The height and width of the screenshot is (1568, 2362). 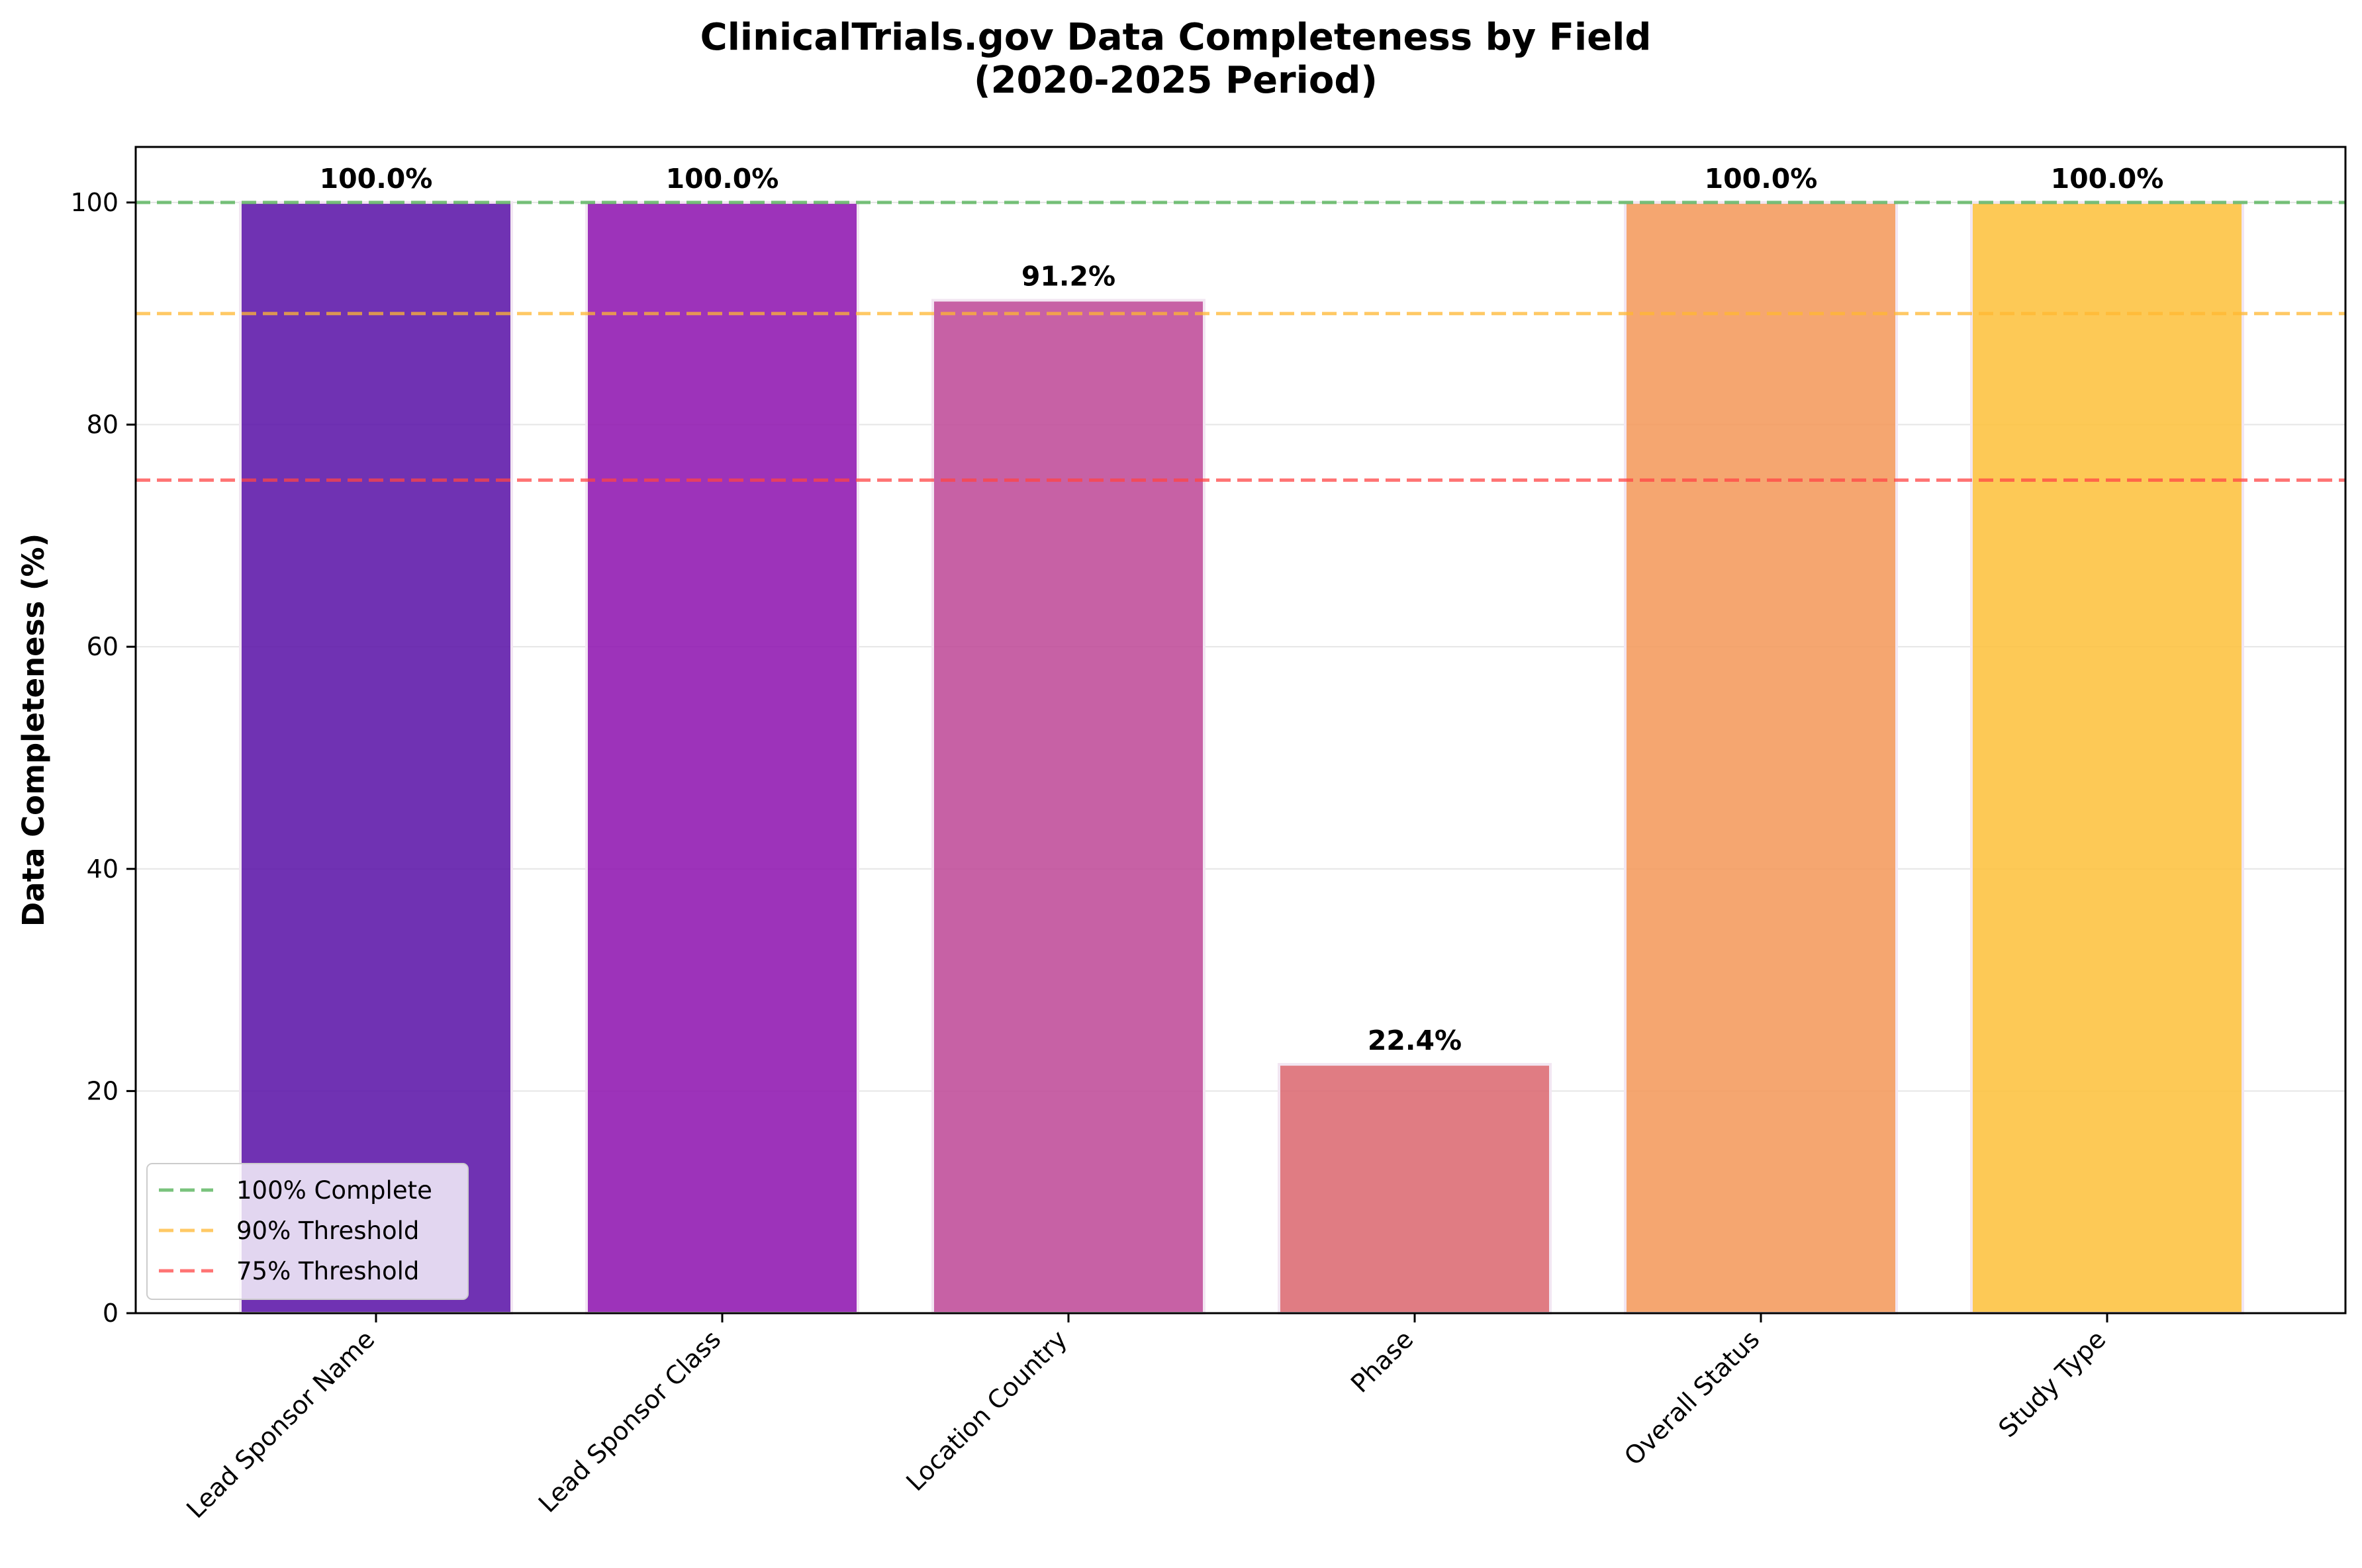 I want to click on bar-study-type, so click(x=2107, y=757).